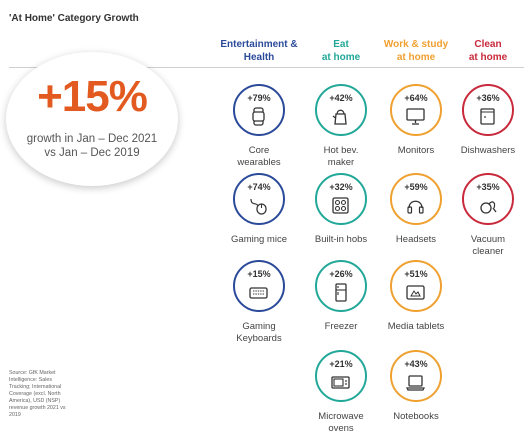 Image resolution: width=530 pixels, height=442 pixels. I want to click on kettle-icon, so click(339, 117).